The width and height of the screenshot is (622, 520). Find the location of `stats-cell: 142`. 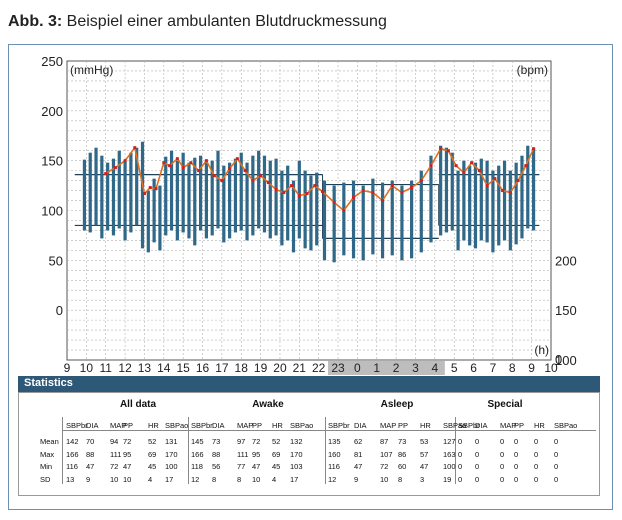

stats-cell: 142 is located at coordinates (72, 441).